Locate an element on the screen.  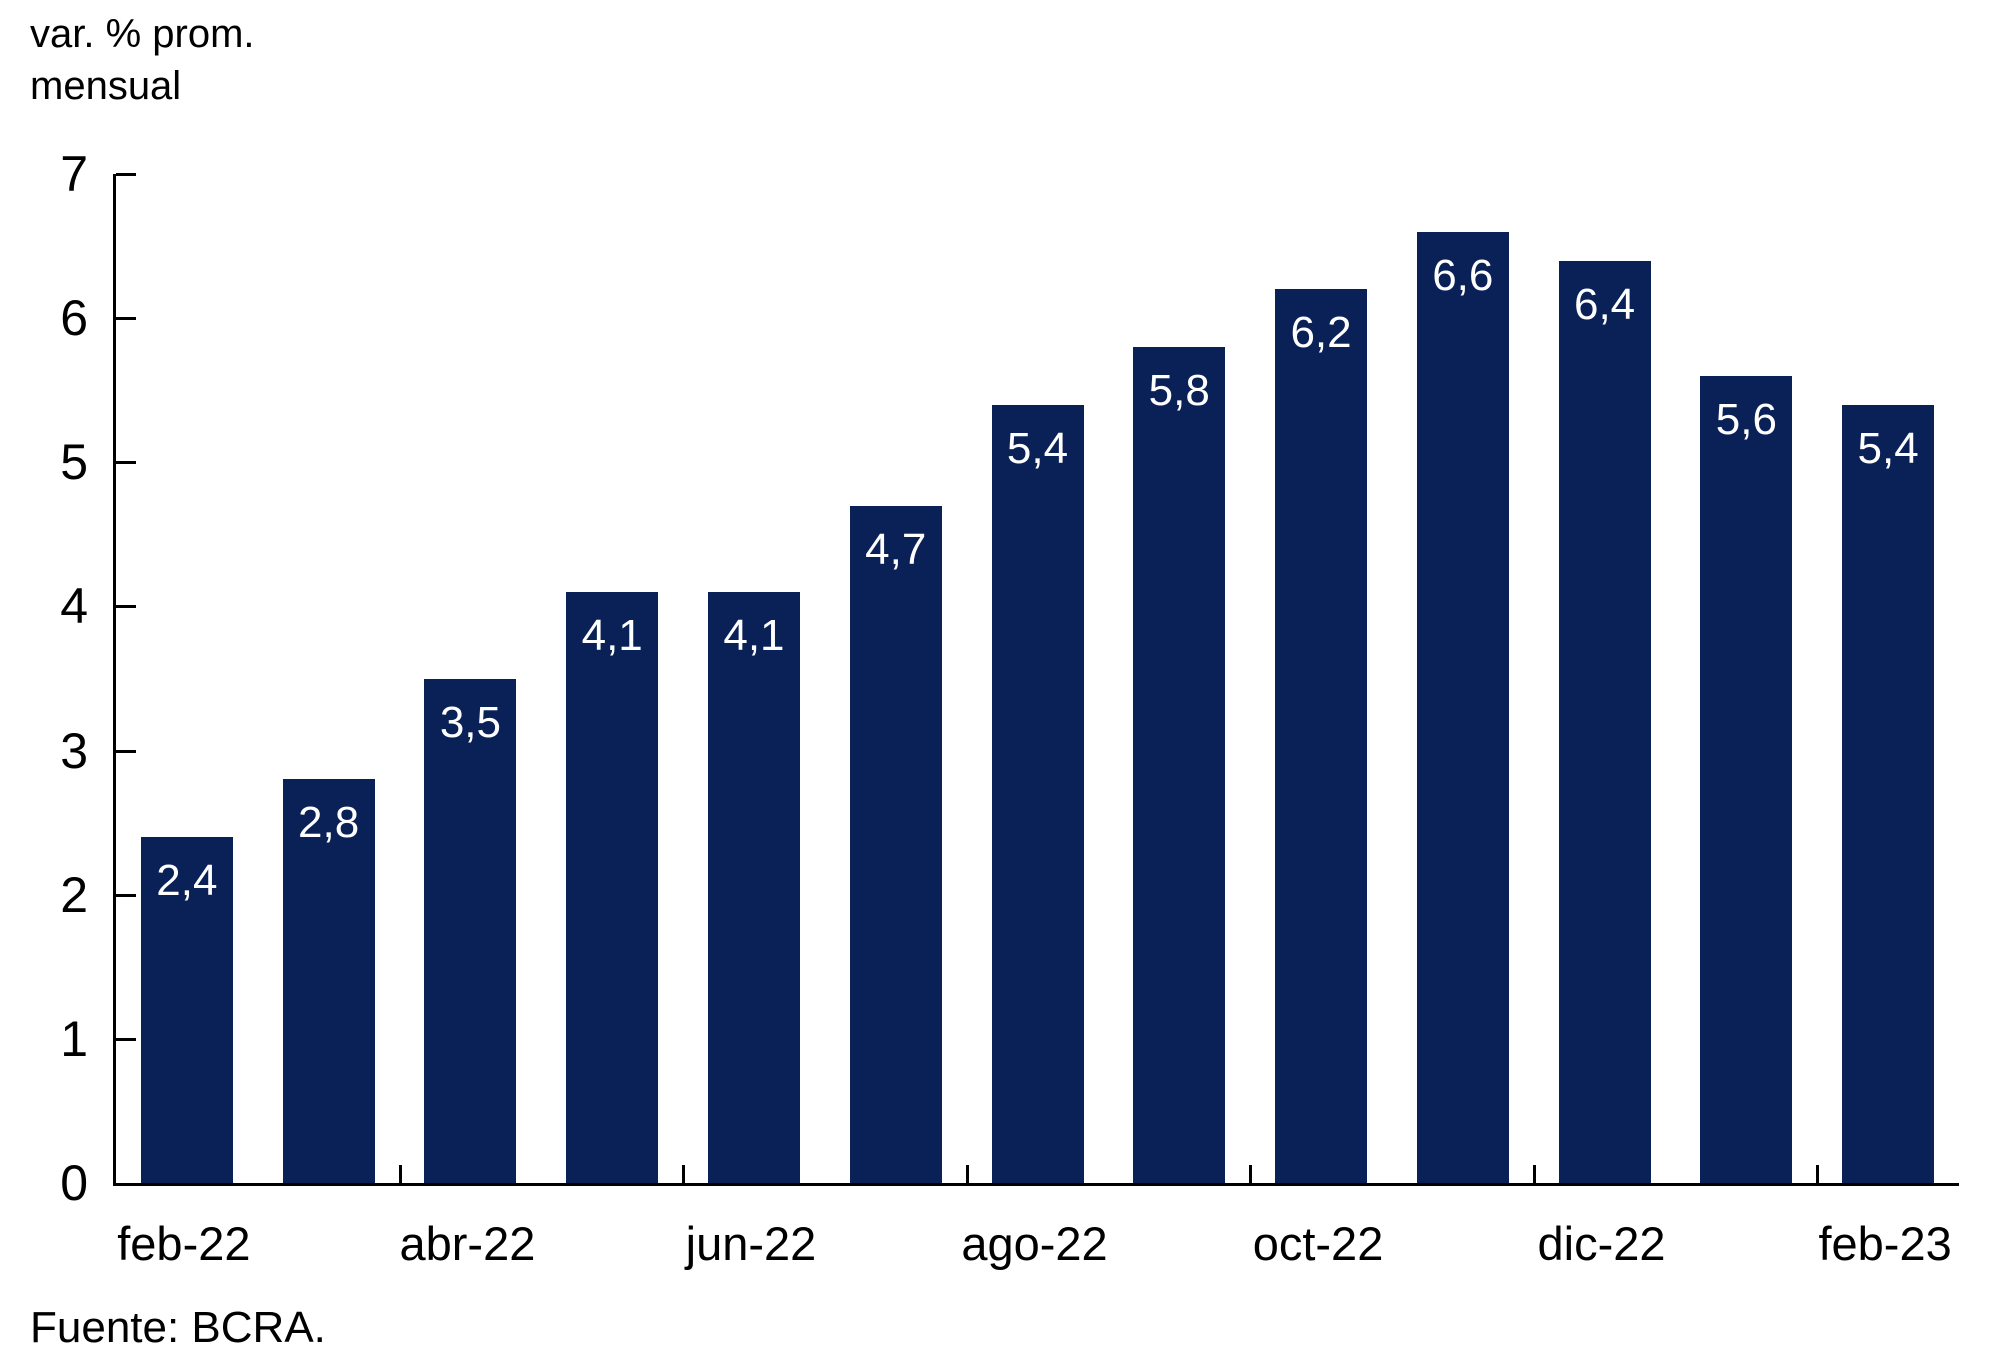
bar-value-label: 6,6 is located at coordinates (1463, 275).